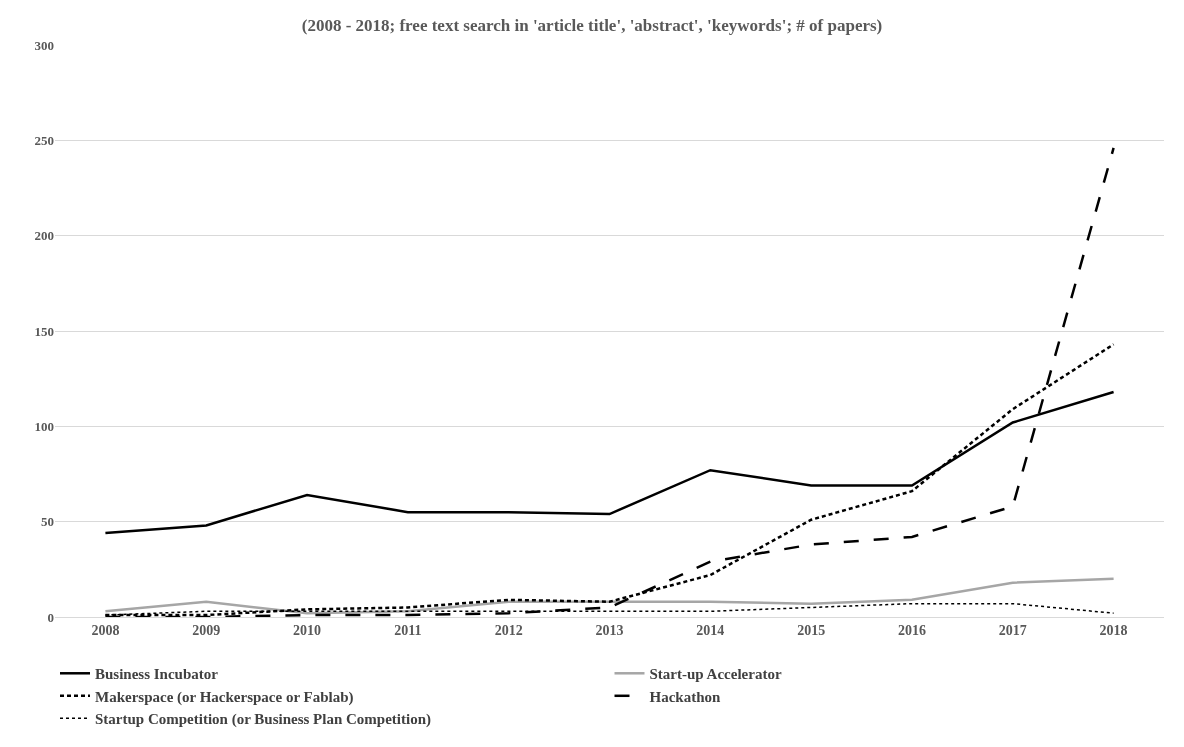 The image size is (1184, 747). Describe the element at coordinates (263, 720) in the screenshot. I see `legend-label: Startup Competition (or Business Plan Competition)` at that location.